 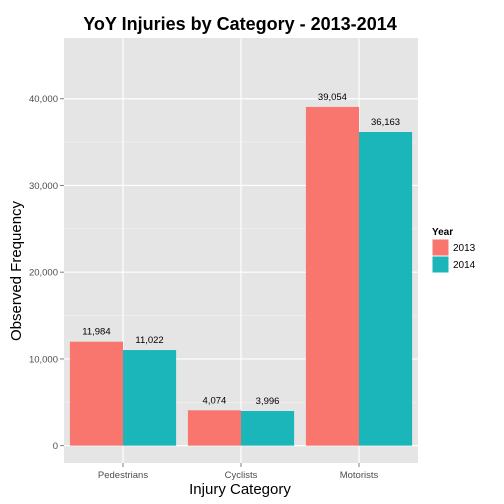 I want to click on bar-2013-cyclists, so click(x=214, y=428).